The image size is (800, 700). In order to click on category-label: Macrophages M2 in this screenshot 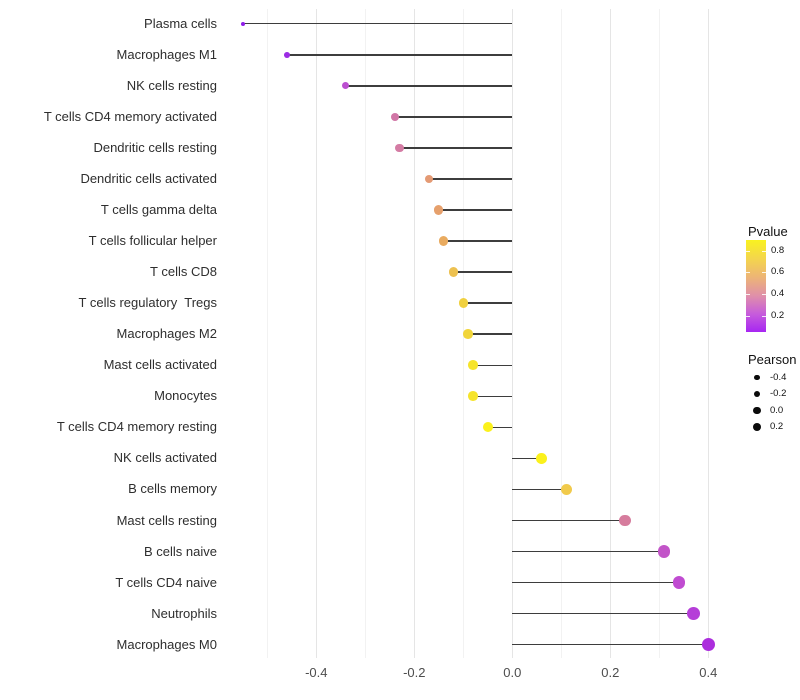, I will do `click(166, 334)`.